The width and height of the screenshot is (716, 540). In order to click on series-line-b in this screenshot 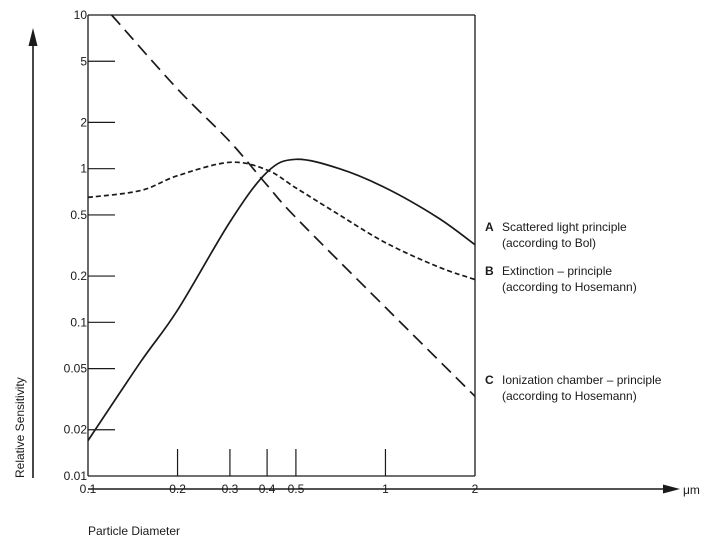, I will do `click(281, 221)`.